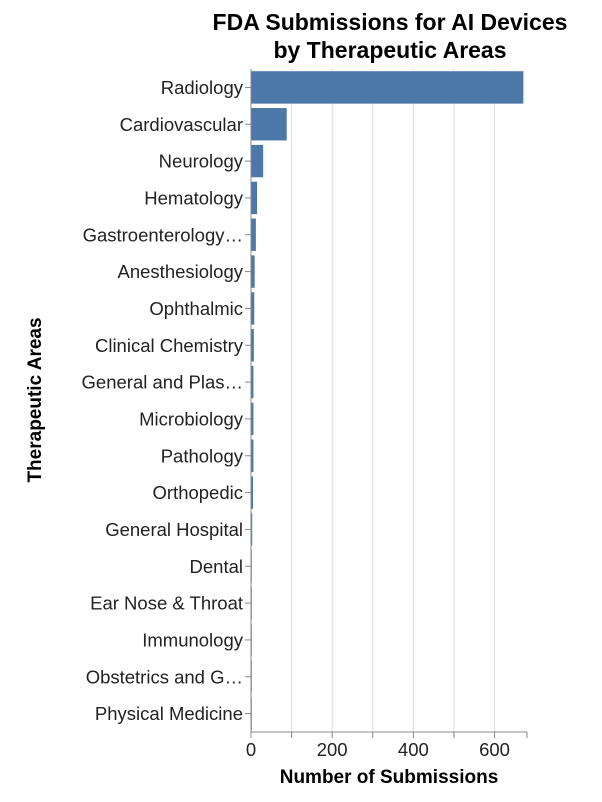 The height and width of the screenshot is (802, 602). Describe the element at coordinates (198, 492) in the screenshot. I see `category-label: Orthopedic` at that location.